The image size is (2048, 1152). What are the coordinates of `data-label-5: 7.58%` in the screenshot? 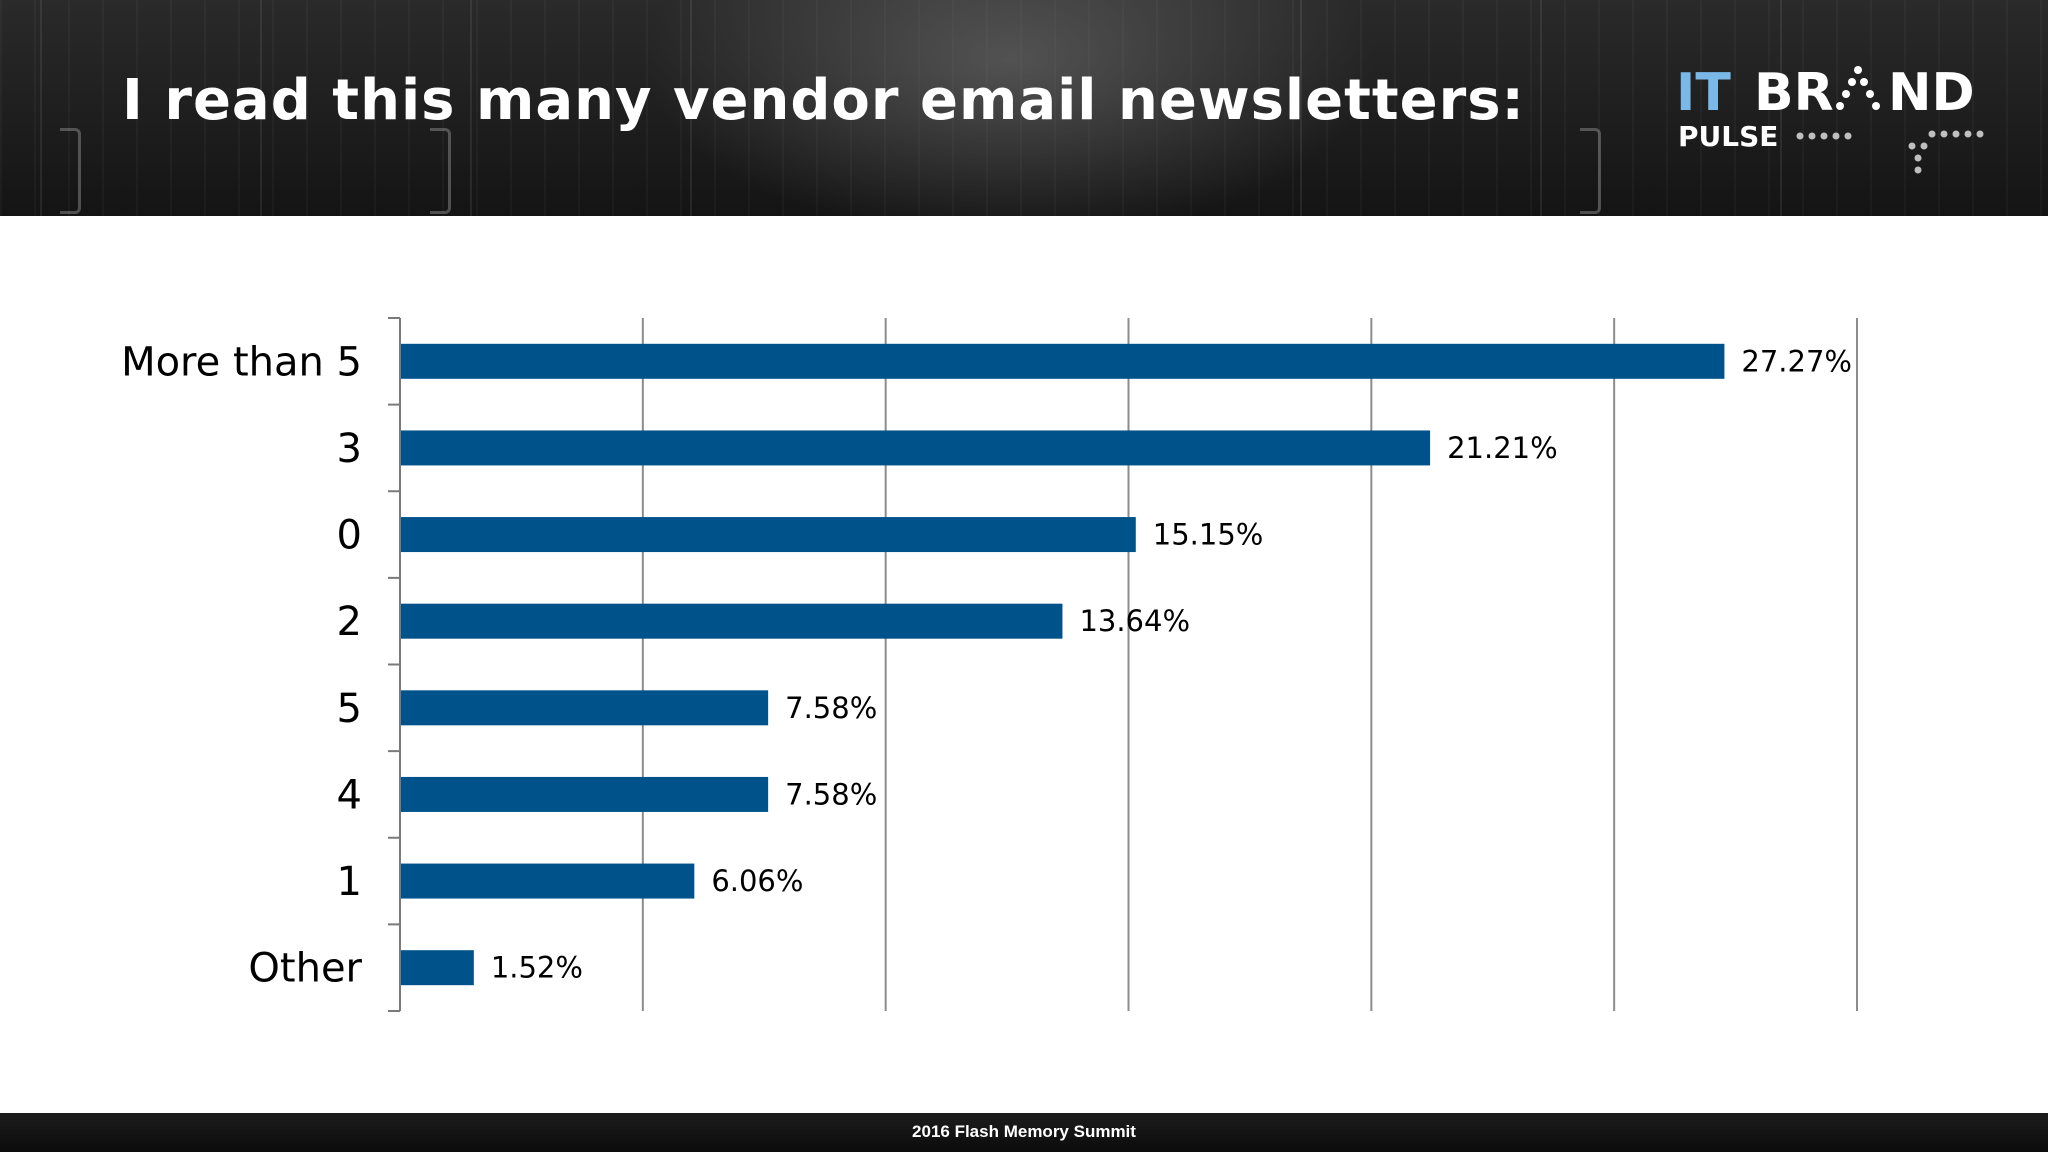 It's located at (831, 708).